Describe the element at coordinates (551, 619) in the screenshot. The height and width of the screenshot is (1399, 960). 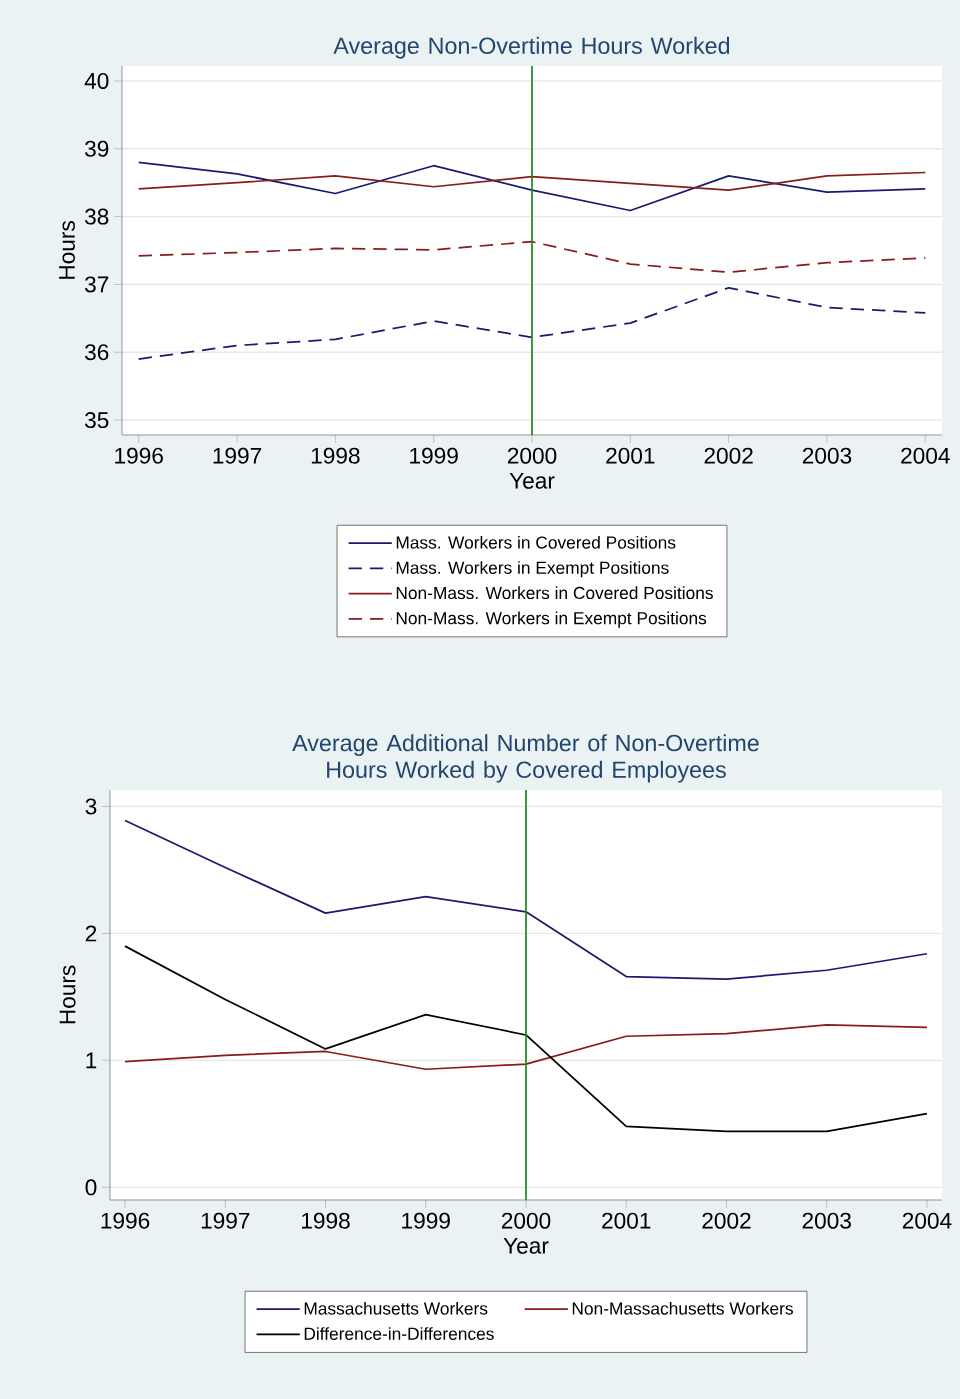
I see `legend-label: Non-Mass. Workers in Exempt Positions` at that location.